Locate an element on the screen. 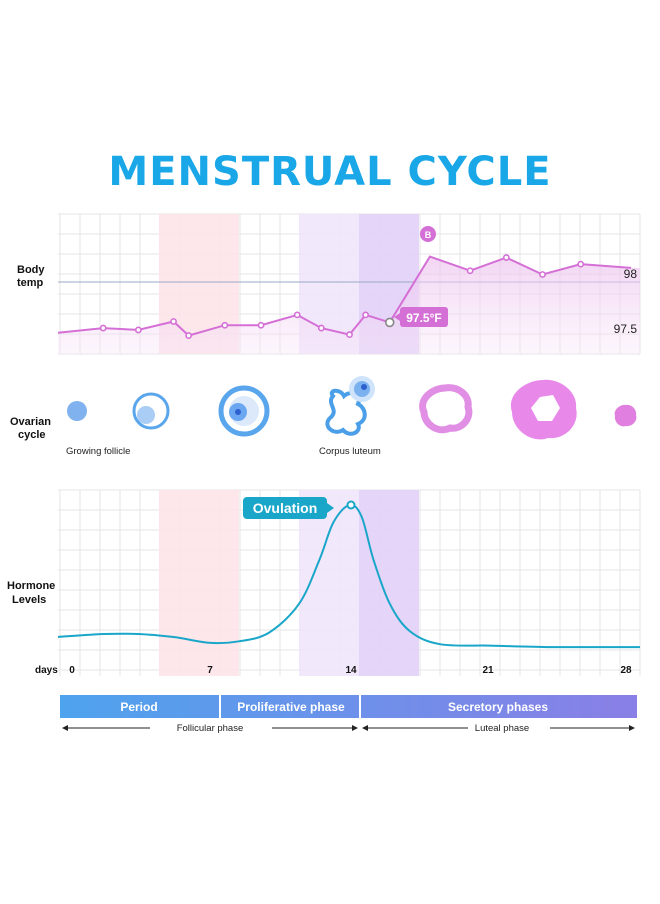  ovulating-follicle-icon is located at coordinates (350, 406).